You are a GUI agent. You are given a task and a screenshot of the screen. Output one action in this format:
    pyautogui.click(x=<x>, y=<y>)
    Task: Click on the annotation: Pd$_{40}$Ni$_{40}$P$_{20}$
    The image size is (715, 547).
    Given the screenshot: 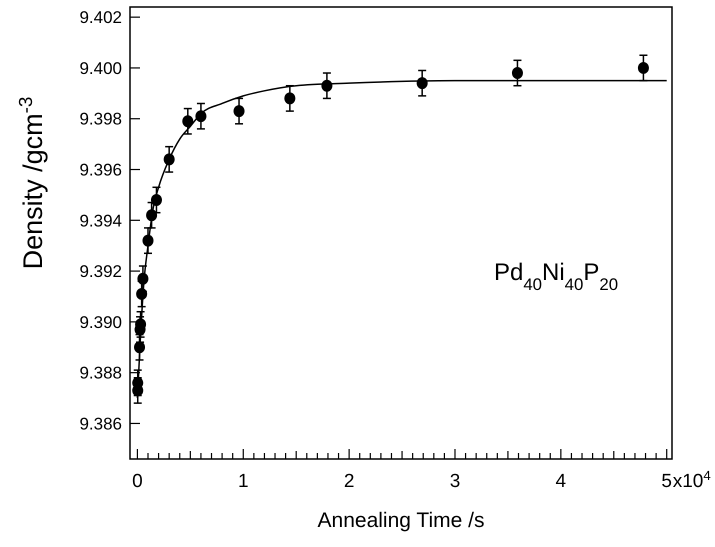 What is the action you would take?
    pyautogui.click(x=556, y=276)
    